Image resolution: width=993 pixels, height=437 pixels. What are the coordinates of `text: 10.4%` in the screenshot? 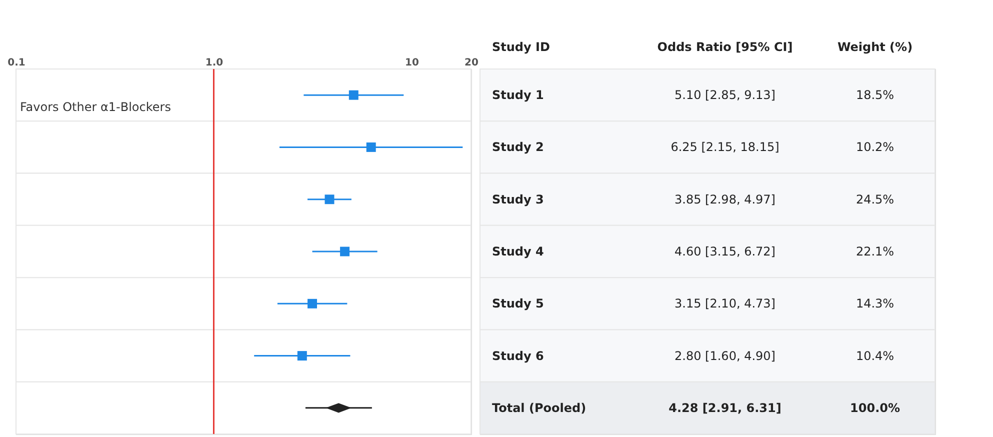 It's located at (875, 355).